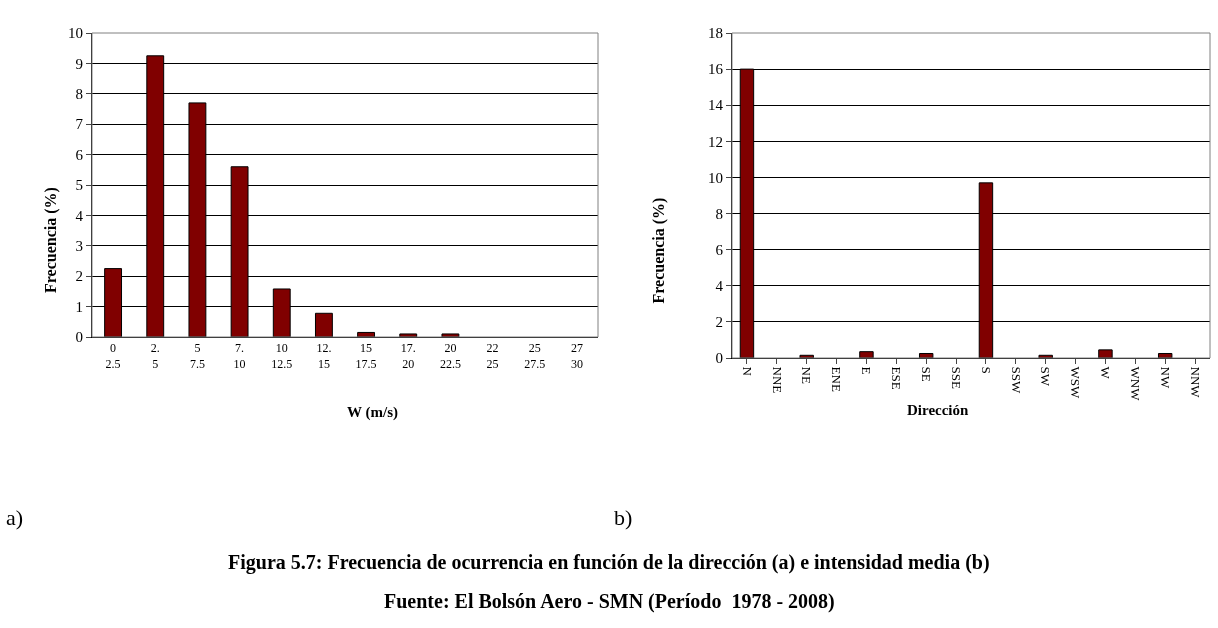 This screenshot has width=1218, height=628. What do you see at coordinates (79, 246) in the screenshot?
I see `y-tick-label: 3` at bounding box center [79, 246].